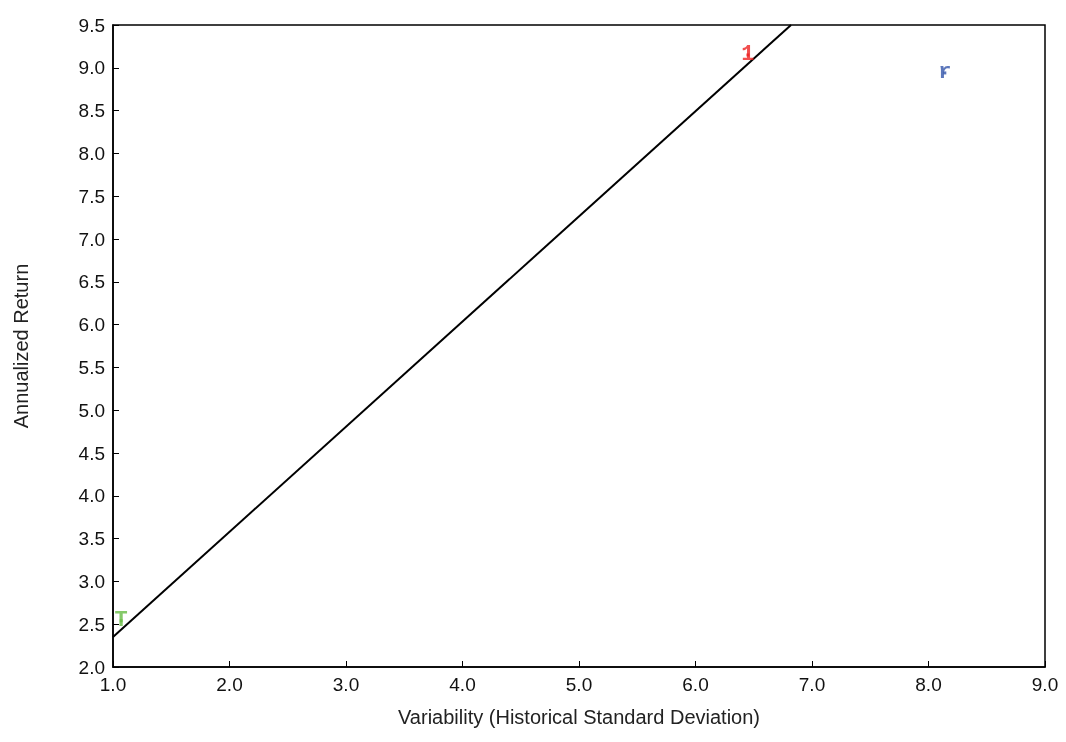 The width and height of the screenshot is (1066, 742). I want to click on y-tick-label: 7.0, so click(91, 239).